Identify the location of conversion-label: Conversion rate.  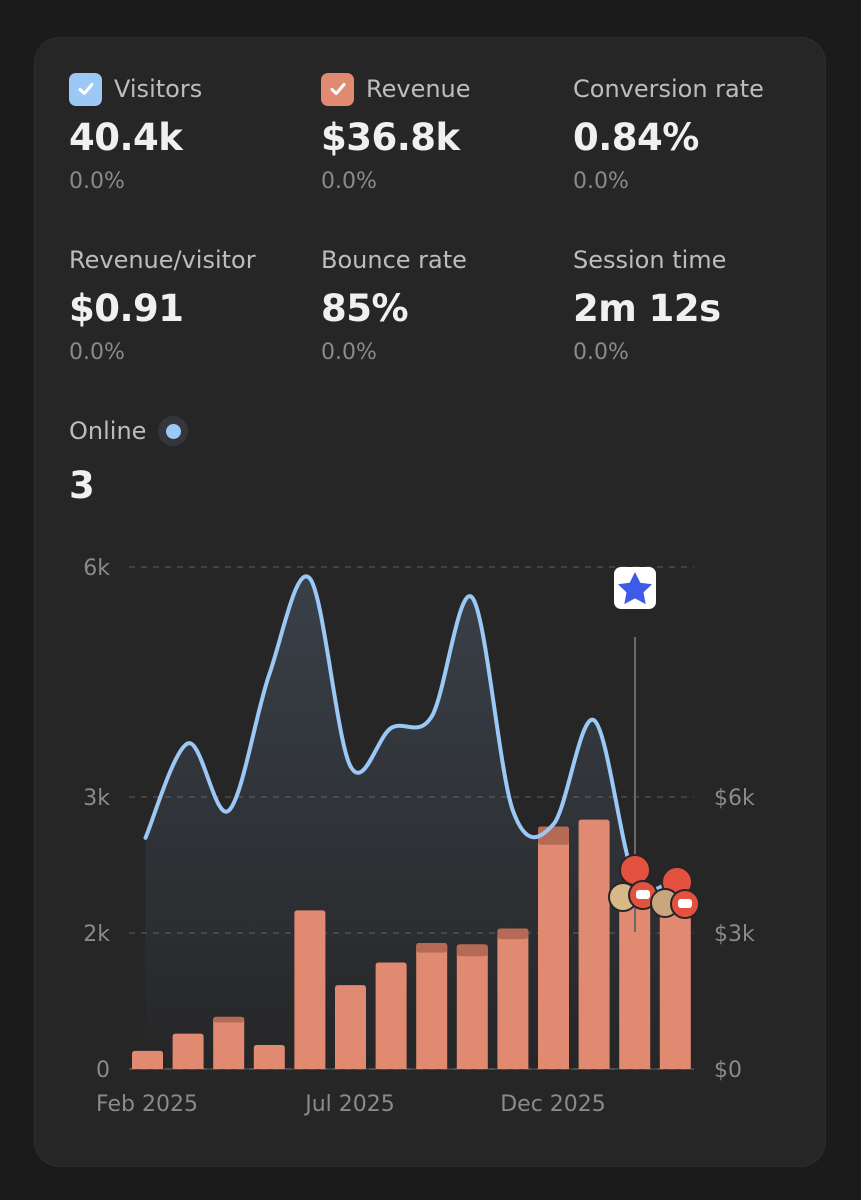
(668, 89).